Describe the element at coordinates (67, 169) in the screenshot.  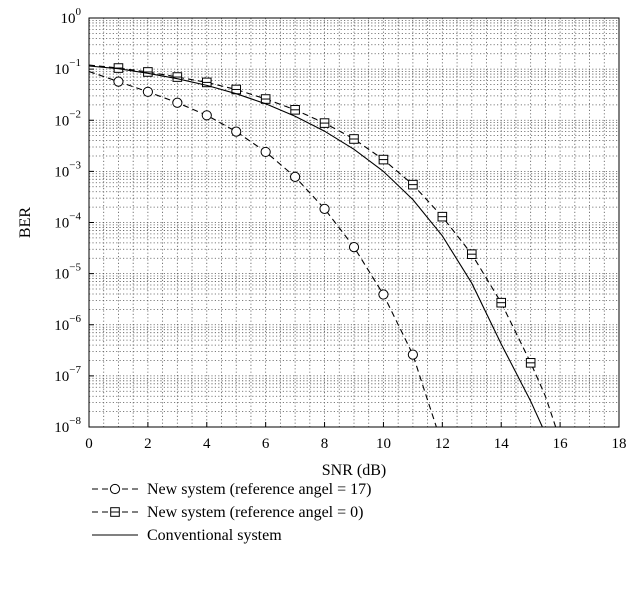
I see `y-tick-label: 10⁻³` at that location.